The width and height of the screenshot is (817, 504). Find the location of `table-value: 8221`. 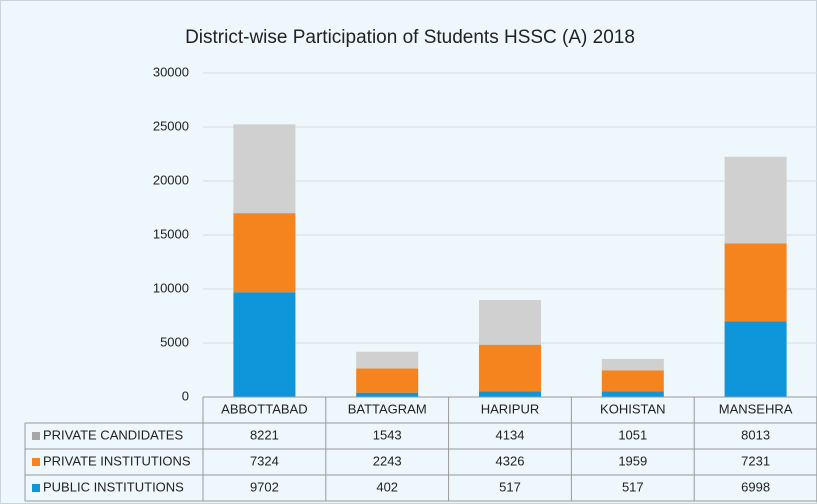

table-value: 8221 is located at coordinates (264, 434).